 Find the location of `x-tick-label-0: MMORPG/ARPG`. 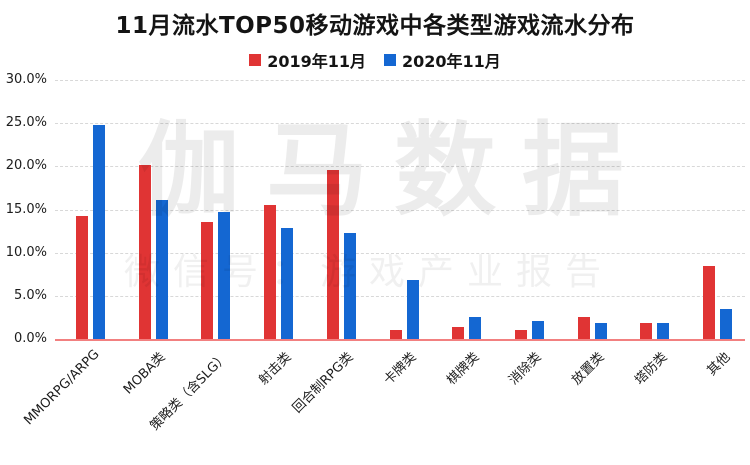

x-tick-label-0: MMORPG/ARPG is located at coordinates (62, 388).